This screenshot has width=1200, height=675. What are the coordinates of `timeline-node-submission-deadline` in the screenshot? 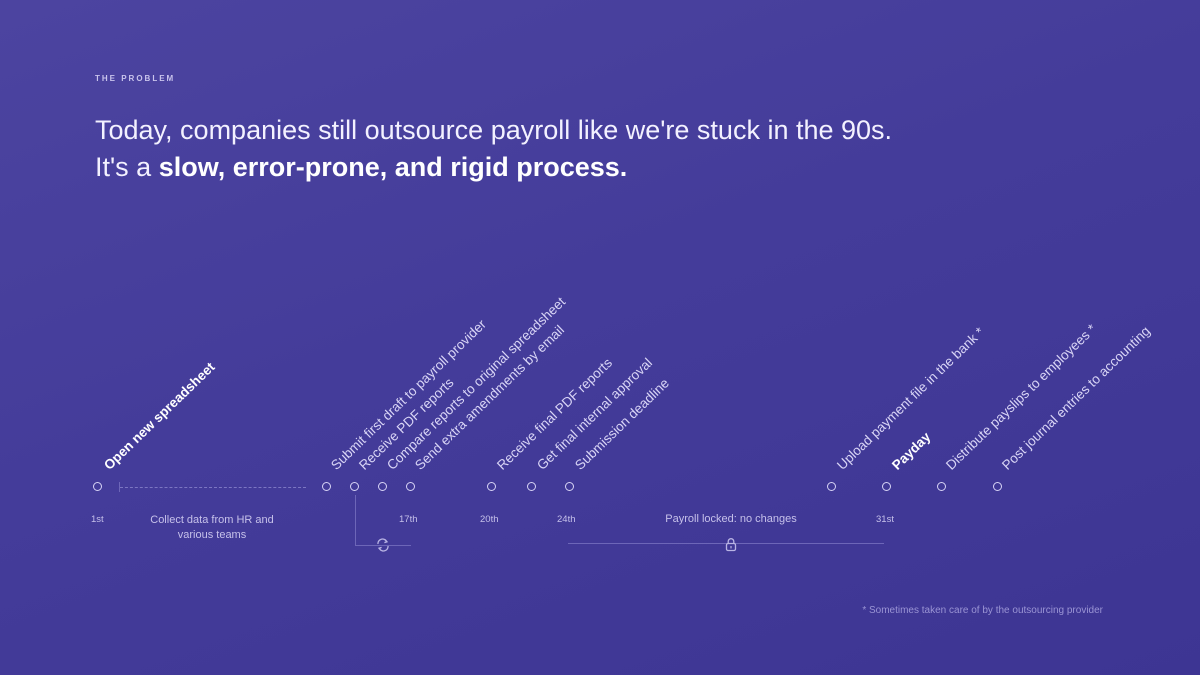 It's located at (569, 486).